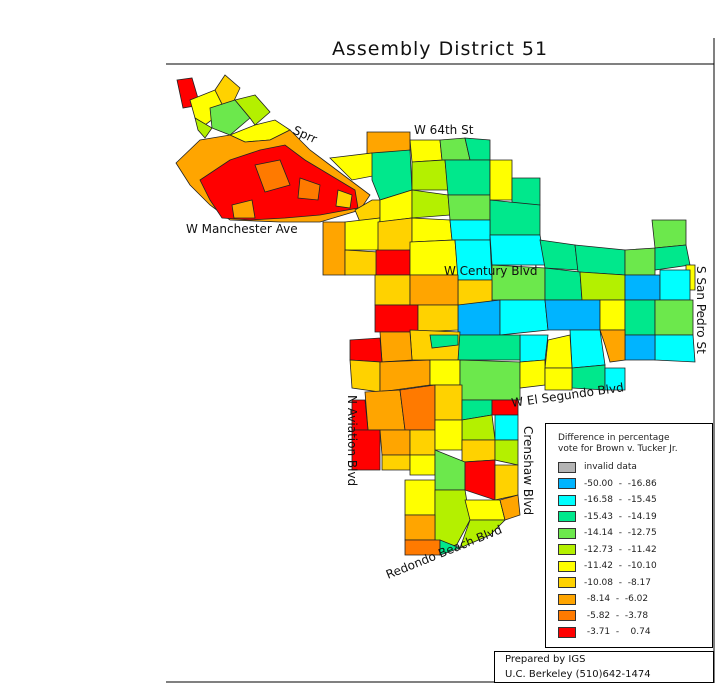  I want to click on legend-item: -16.58 - -15.45, so click(607, 500).